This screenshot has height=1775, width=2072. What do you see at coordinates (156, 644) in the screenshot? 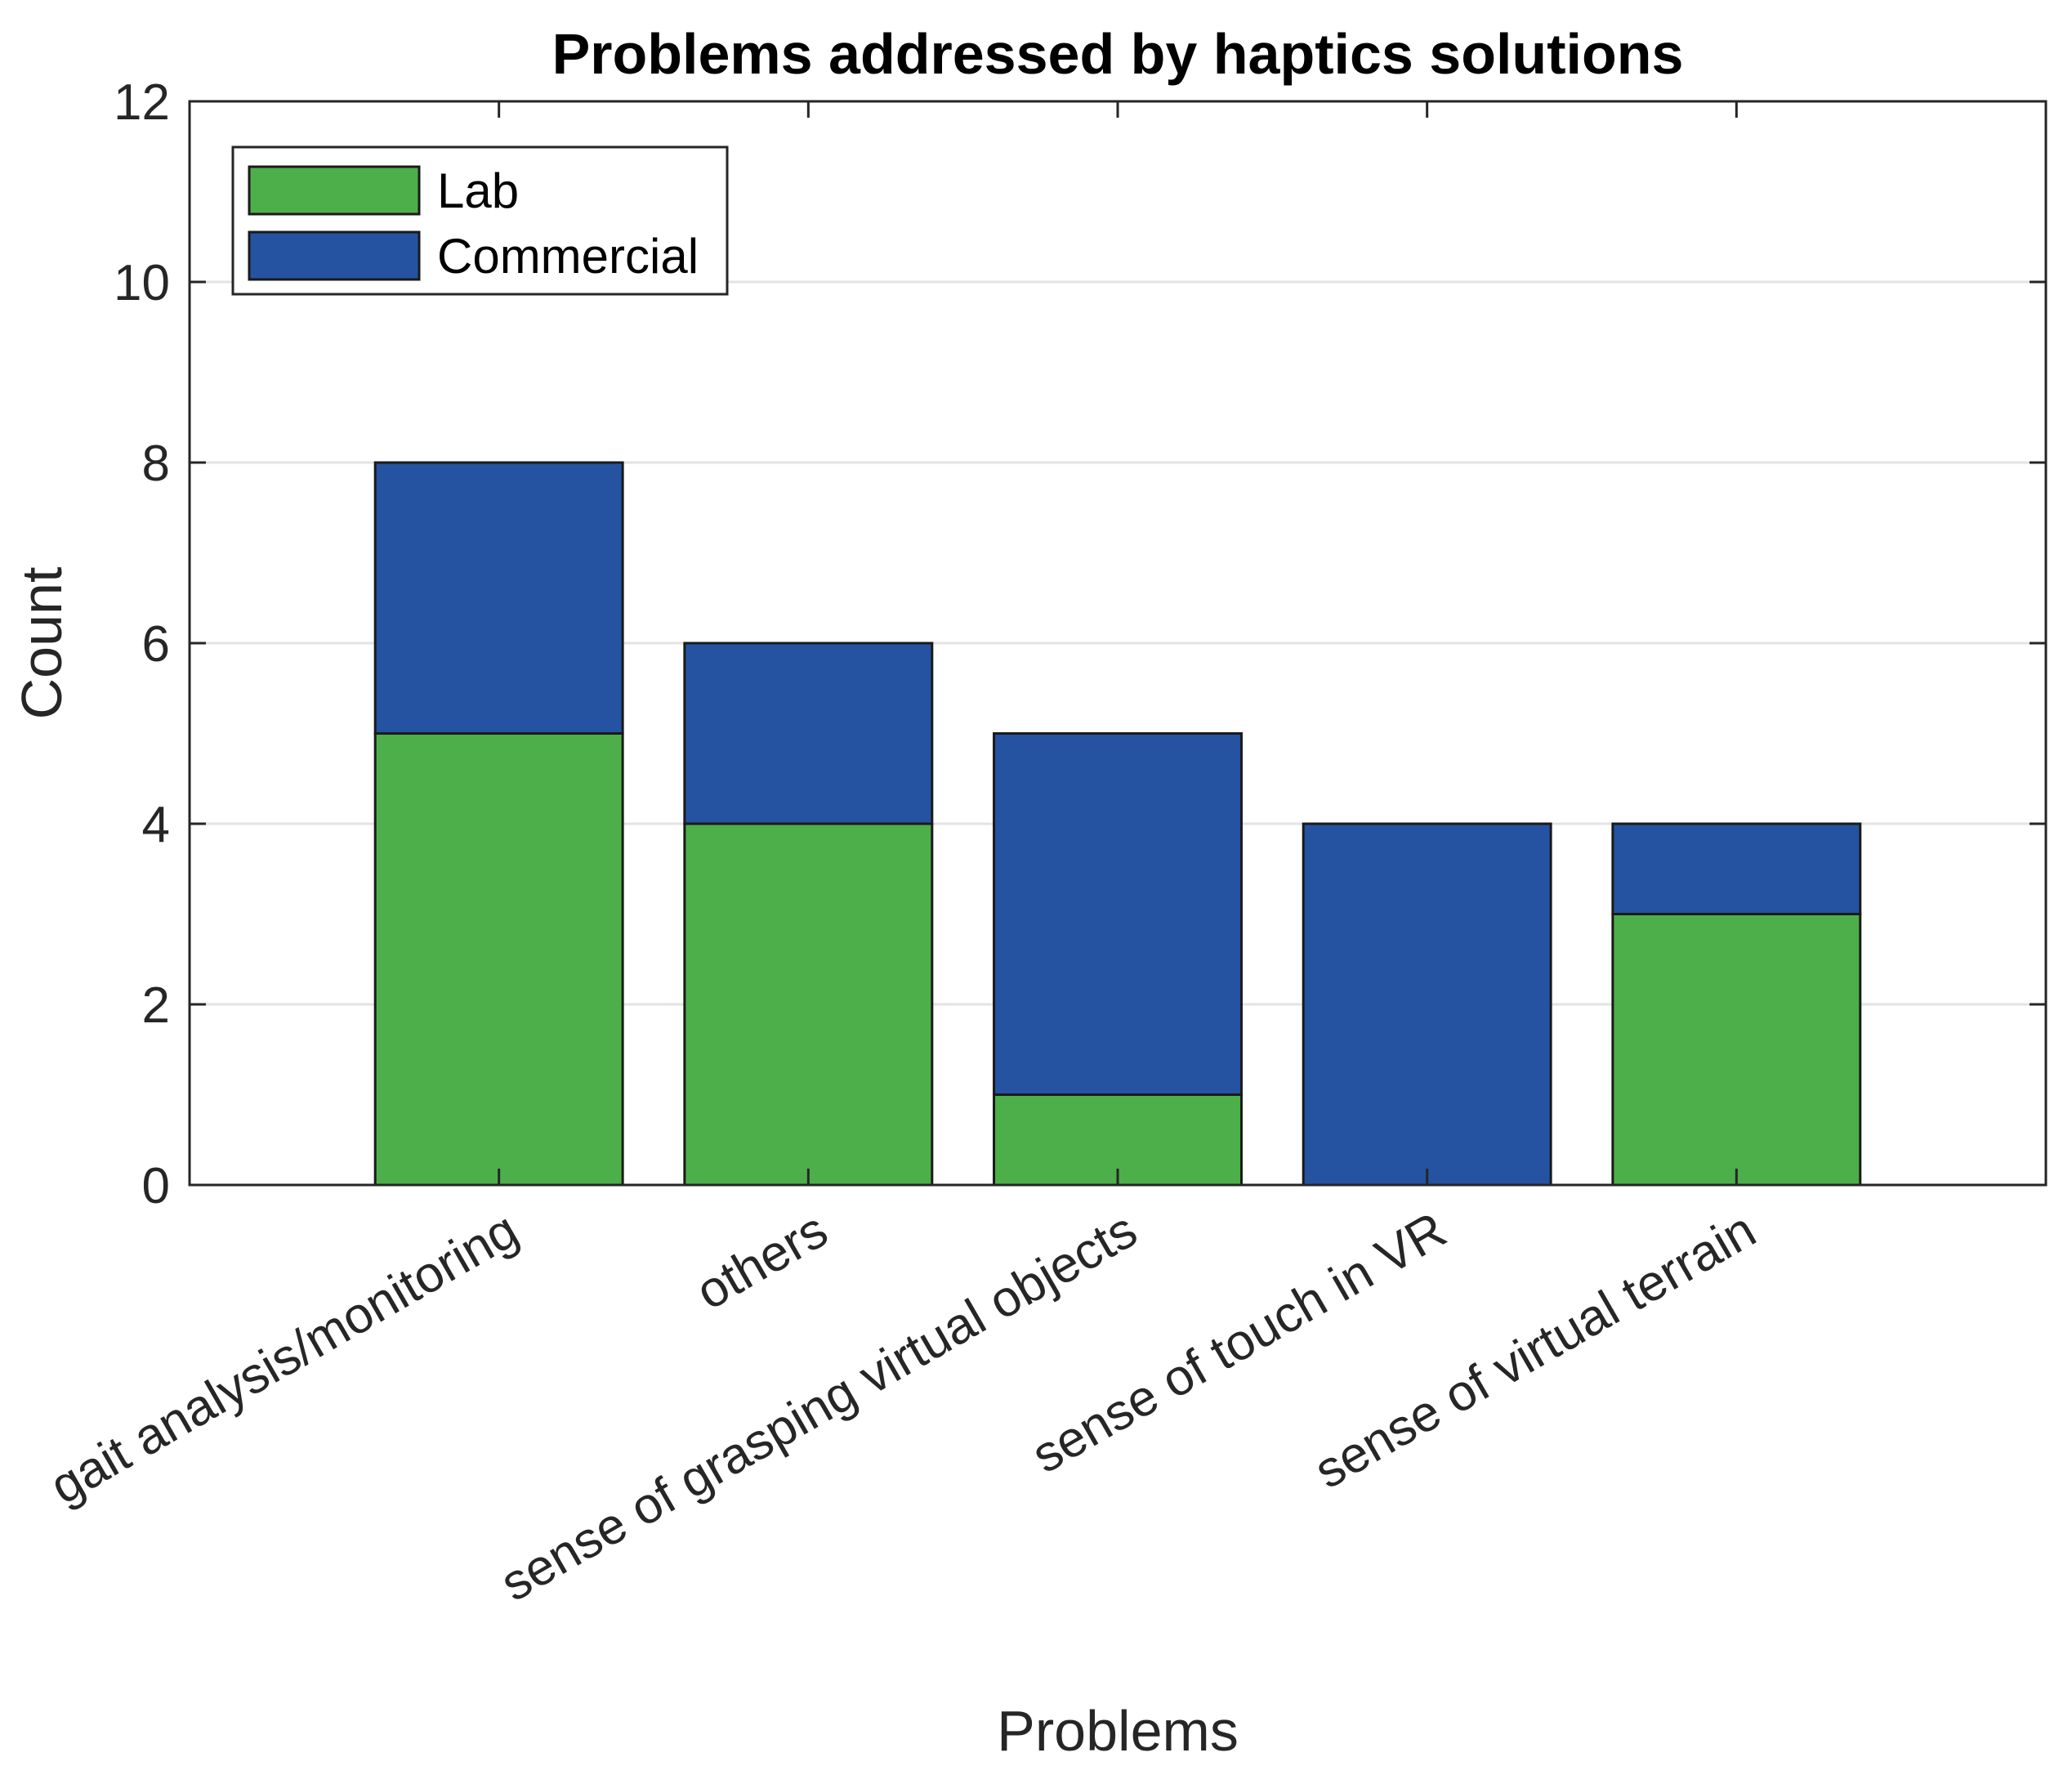
I see `y-tick-label: 6` at bounding box center [156, 644].